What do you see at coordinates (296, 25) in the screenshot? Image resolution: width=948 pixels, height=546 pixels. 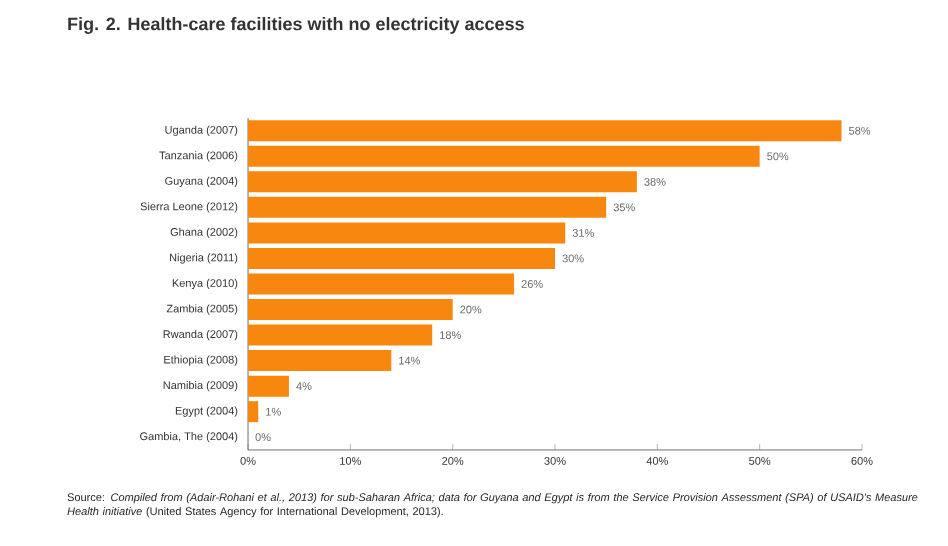 I see `chart-title: Fig. 2. Health-care facilities with no electricity access` at bounding box center [296, 25].